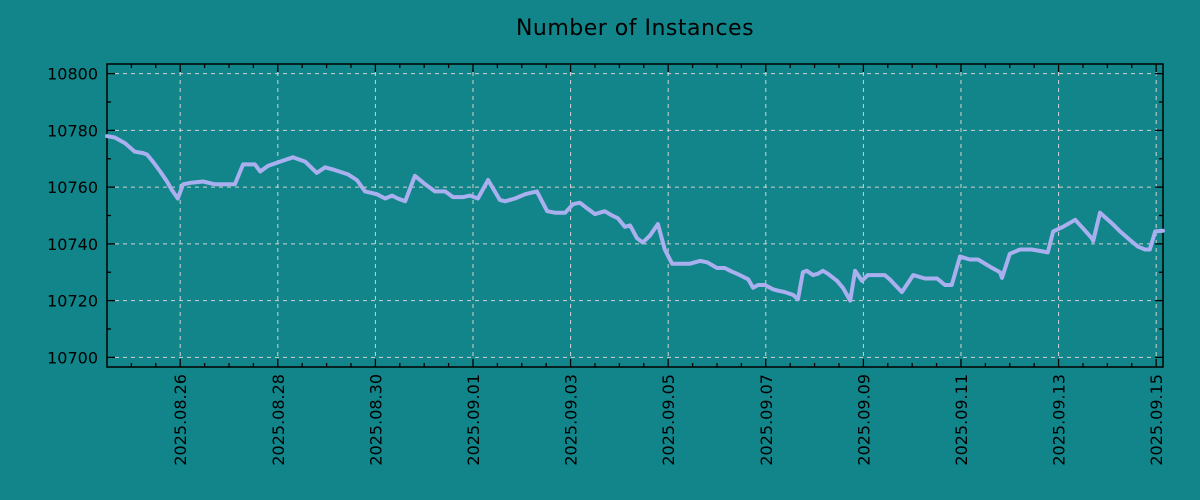  Describe the element at coordinates (635, 28) in the screenshot. I see `chart-title: Number of Instances` at that location.